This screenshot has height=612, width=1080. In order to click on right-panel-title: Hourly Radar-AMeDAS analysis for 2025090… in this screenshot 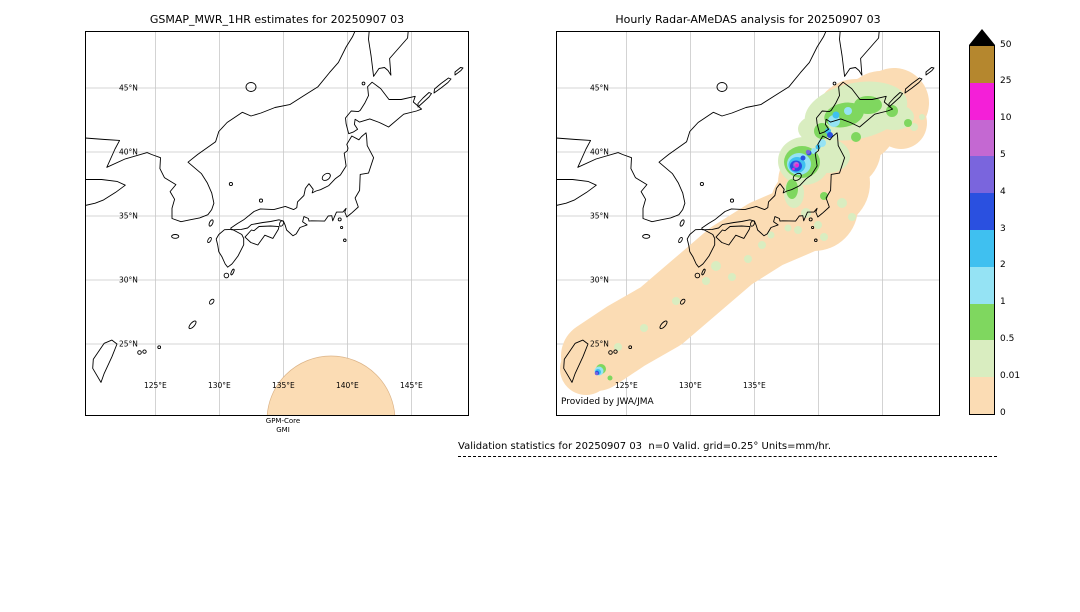, I will do `click(748, 19)`.